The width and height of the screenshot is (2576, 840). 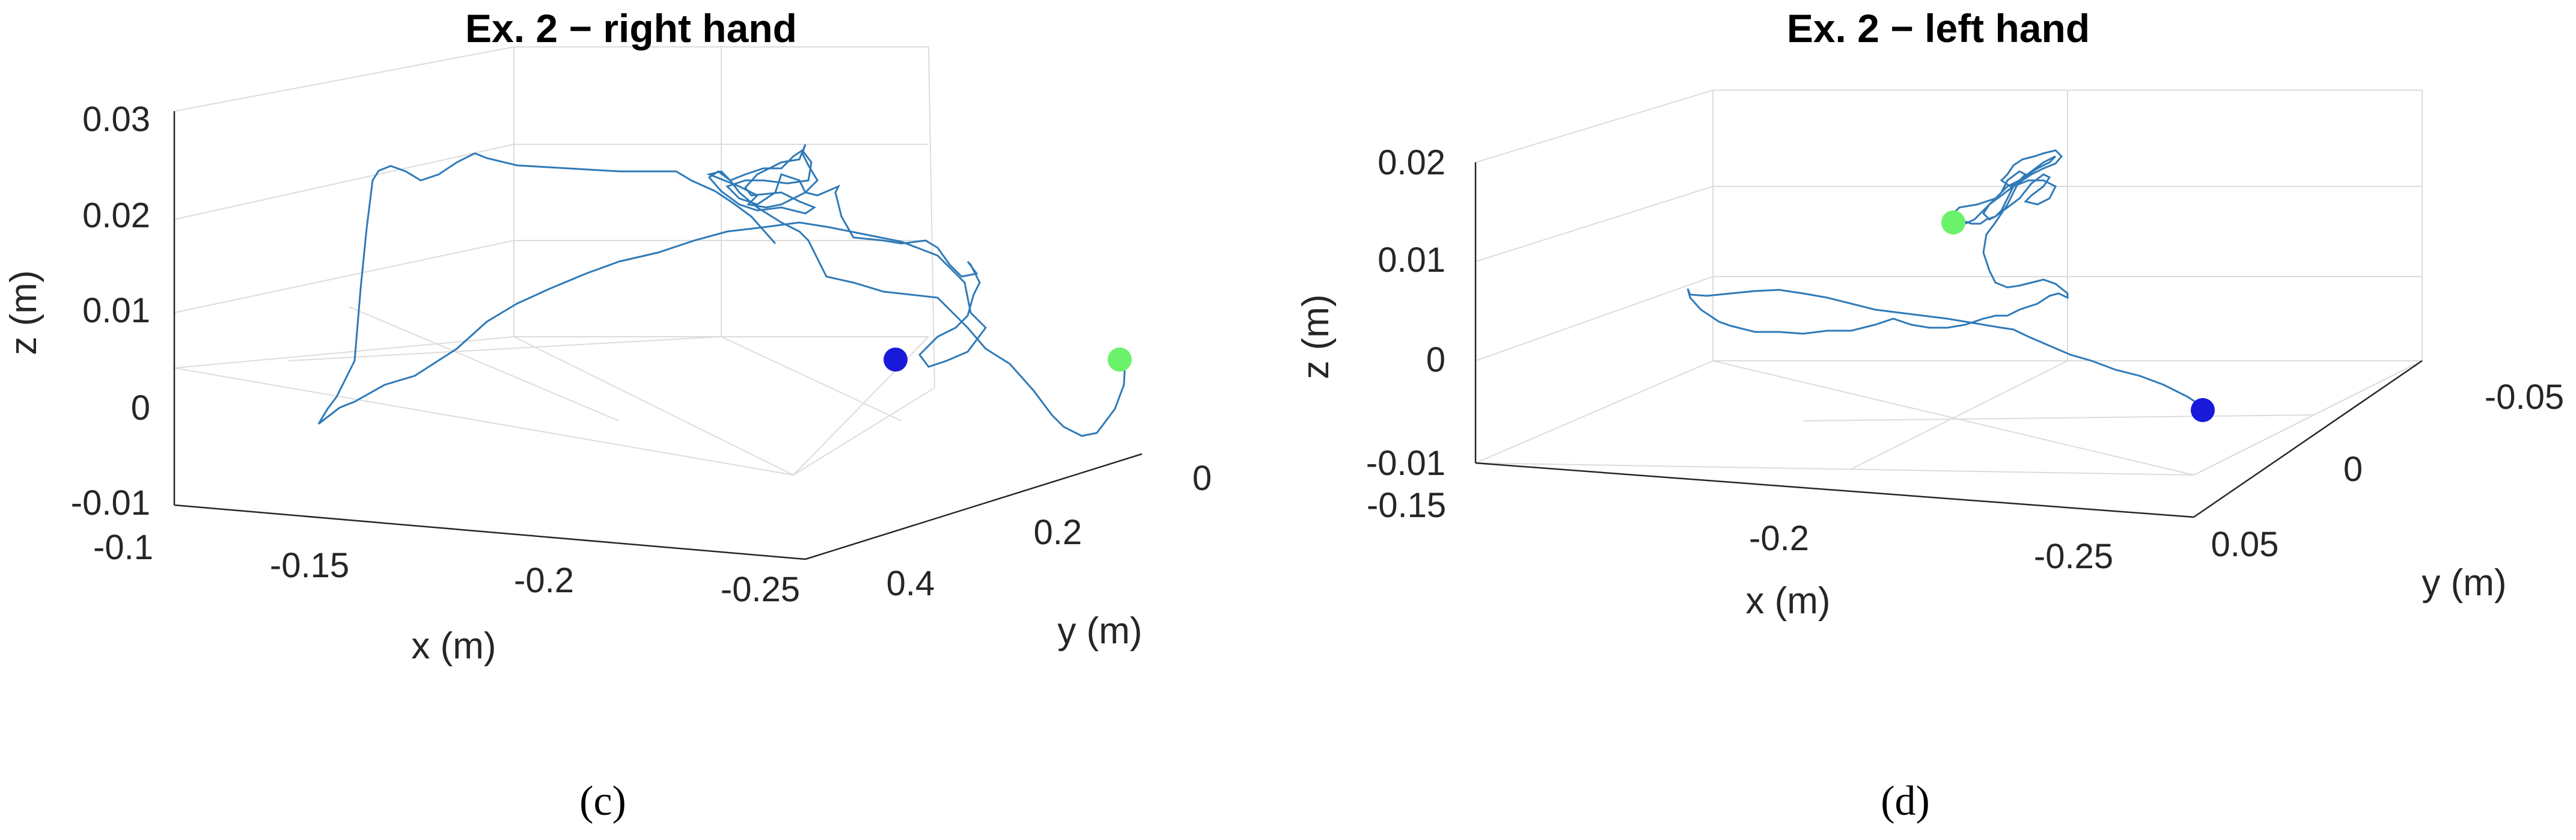 I want to click on z-ticks: 0.03 0.02 0.01 0 -0.01, so click(x=110, y=311).